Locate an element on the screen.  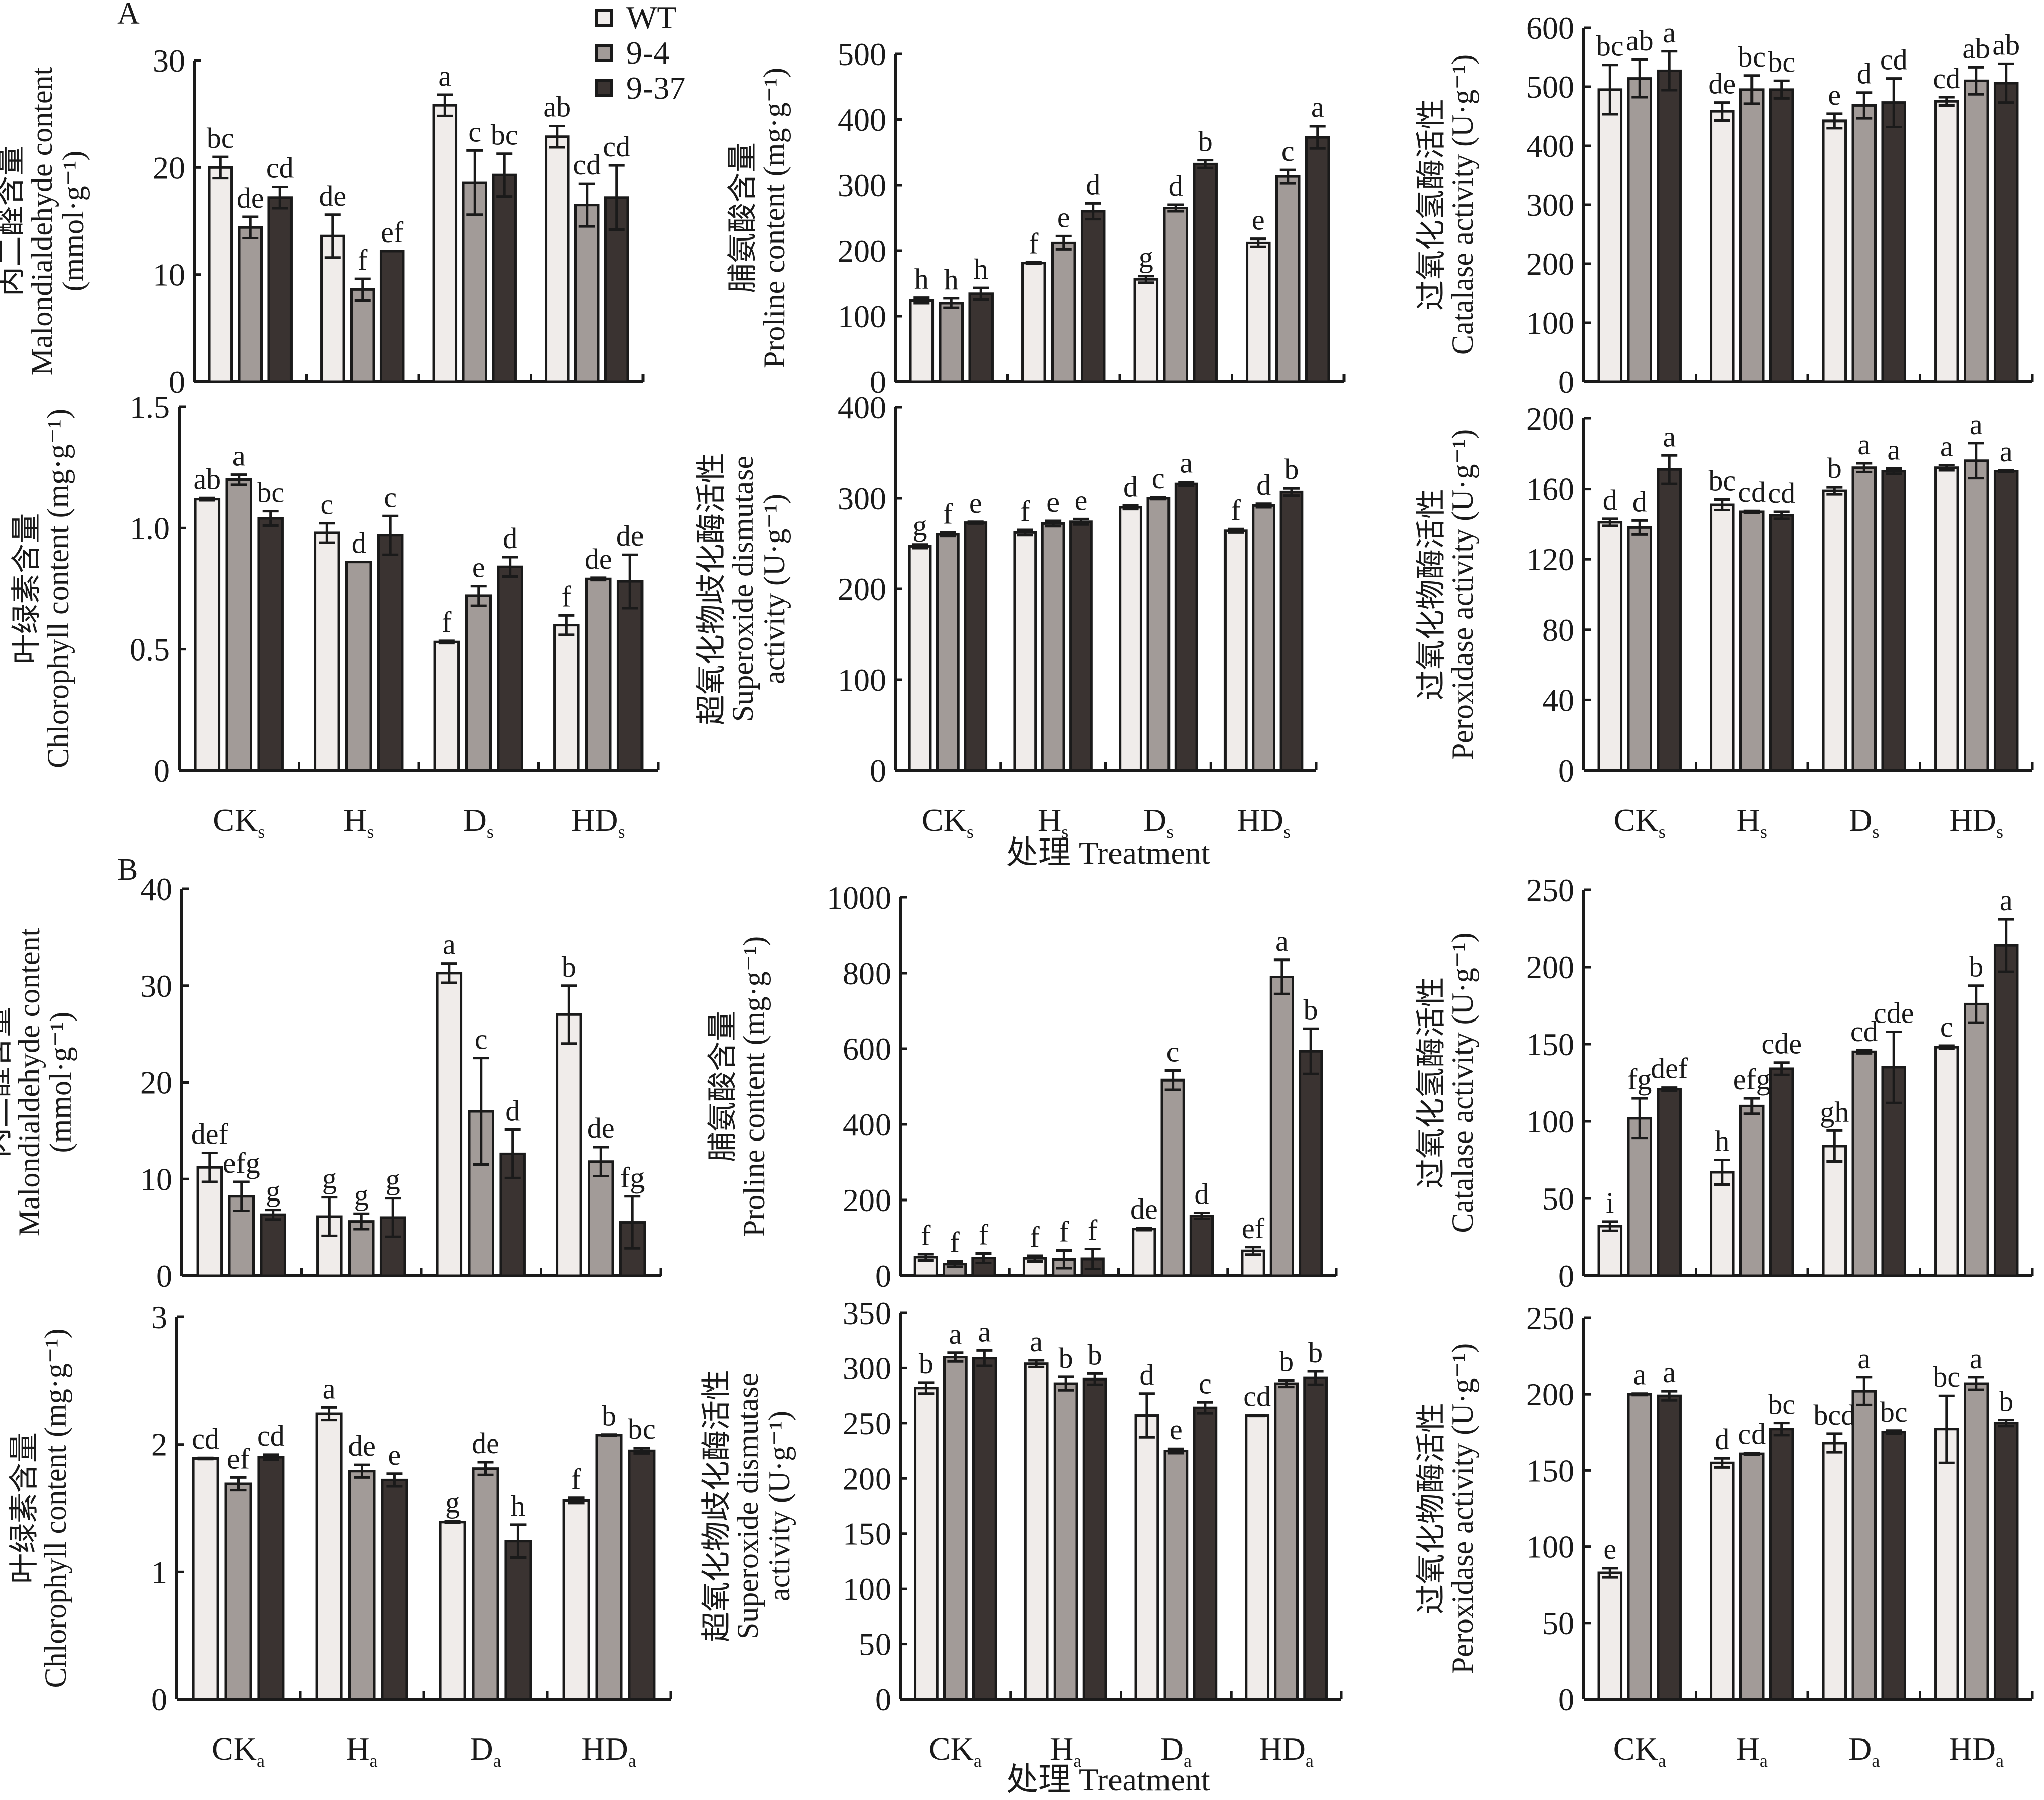
y-tick-label: 1000 is located at coordinates (859, 898).